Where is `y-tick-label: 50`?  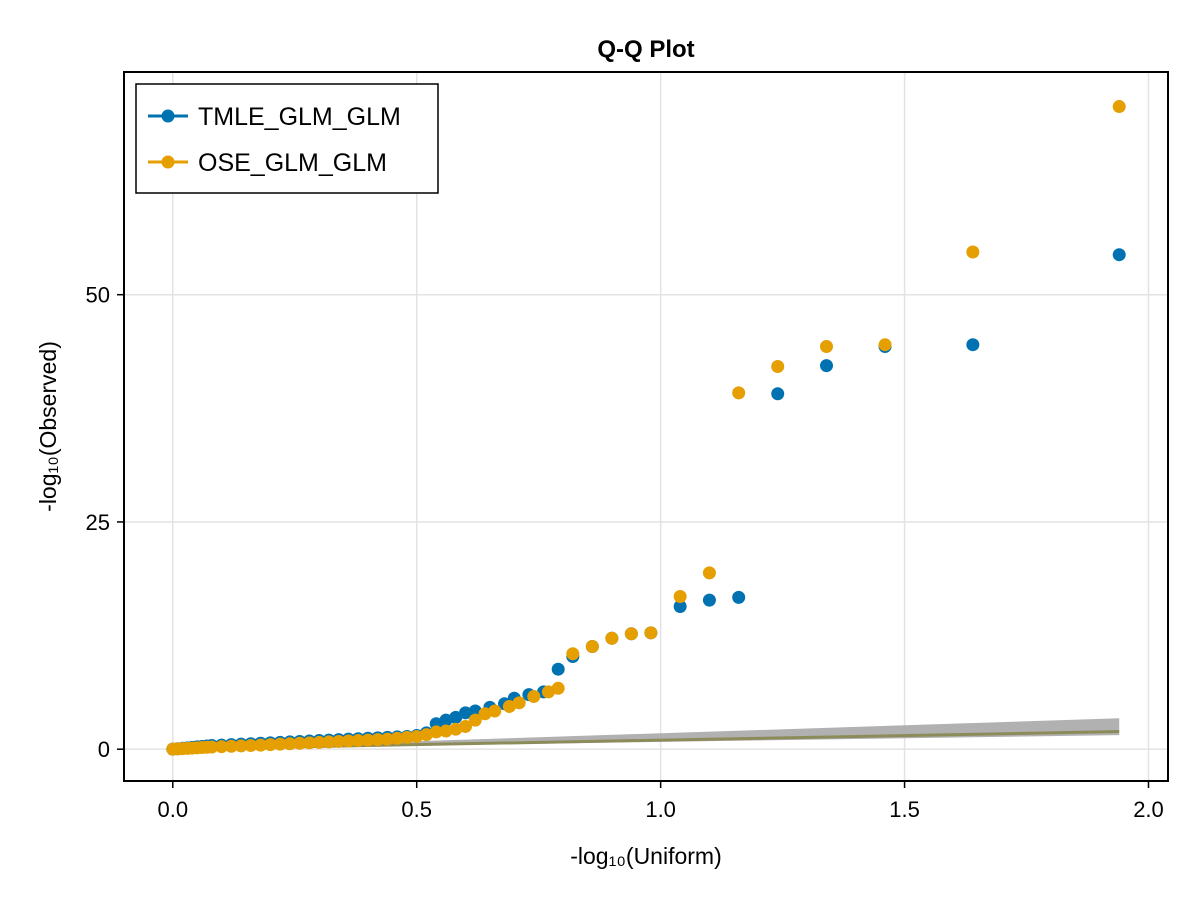
y-tick-label: 50 is located at coordinates (98, 295).